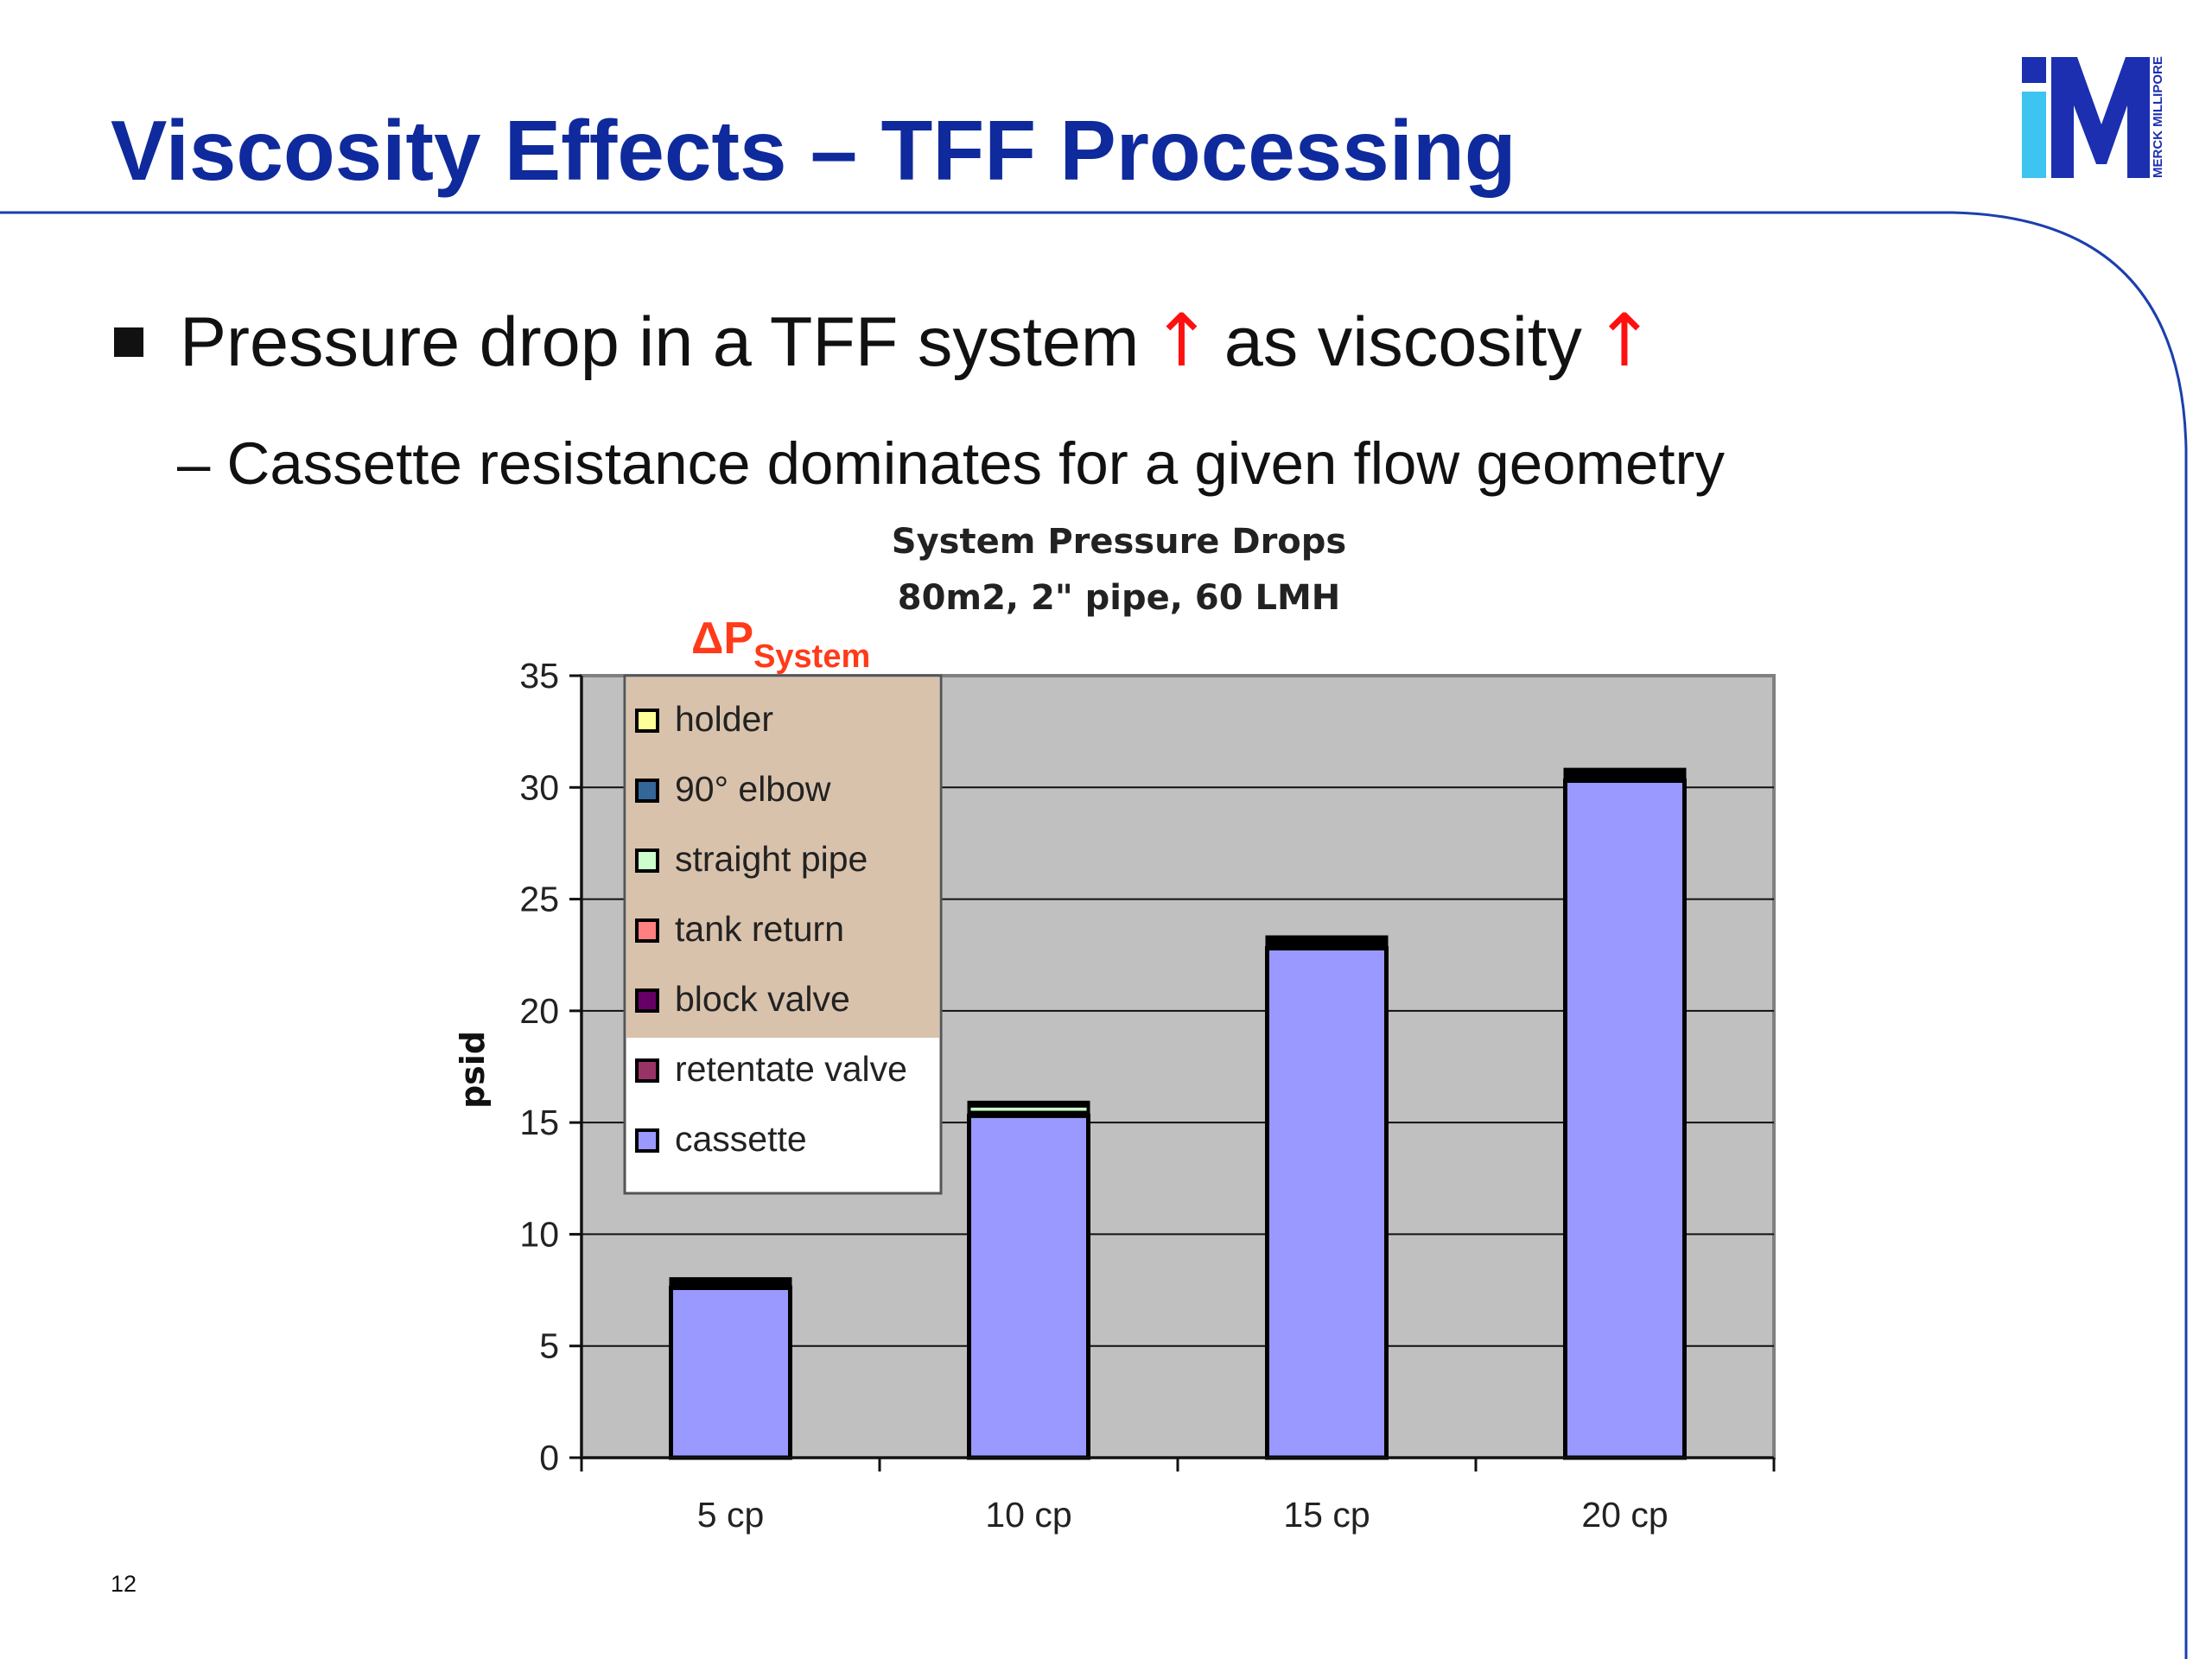 The image size is (2212, 1659). Describe the element at coordinates (724, 719) in the screenshot. I see `legend-label: holder` at that location.